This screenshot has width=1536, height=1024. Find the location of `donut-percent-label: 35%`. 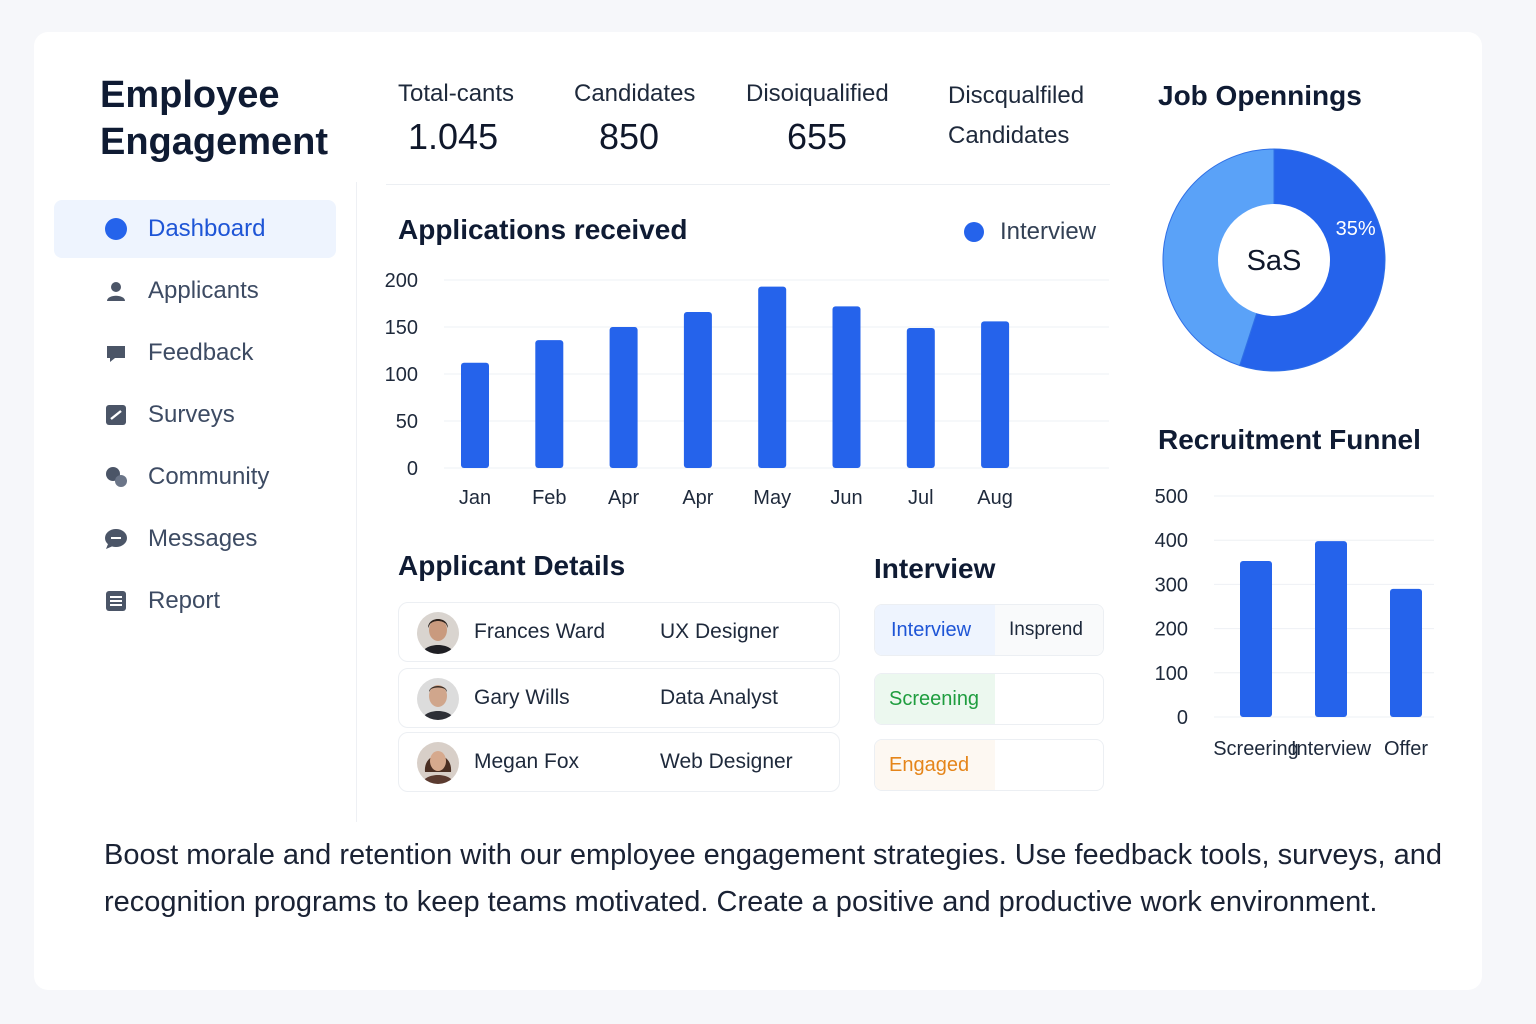

donut-percent-label: 35% is located at coordinates (1356, 229).